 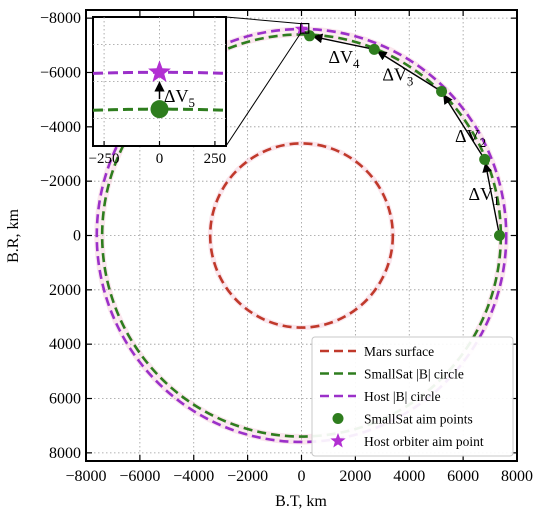 What do you see at coordinates (13, 236) in the screenshot?
I see `y-axis-label: B.R, km` at bounding box center [13, 236].